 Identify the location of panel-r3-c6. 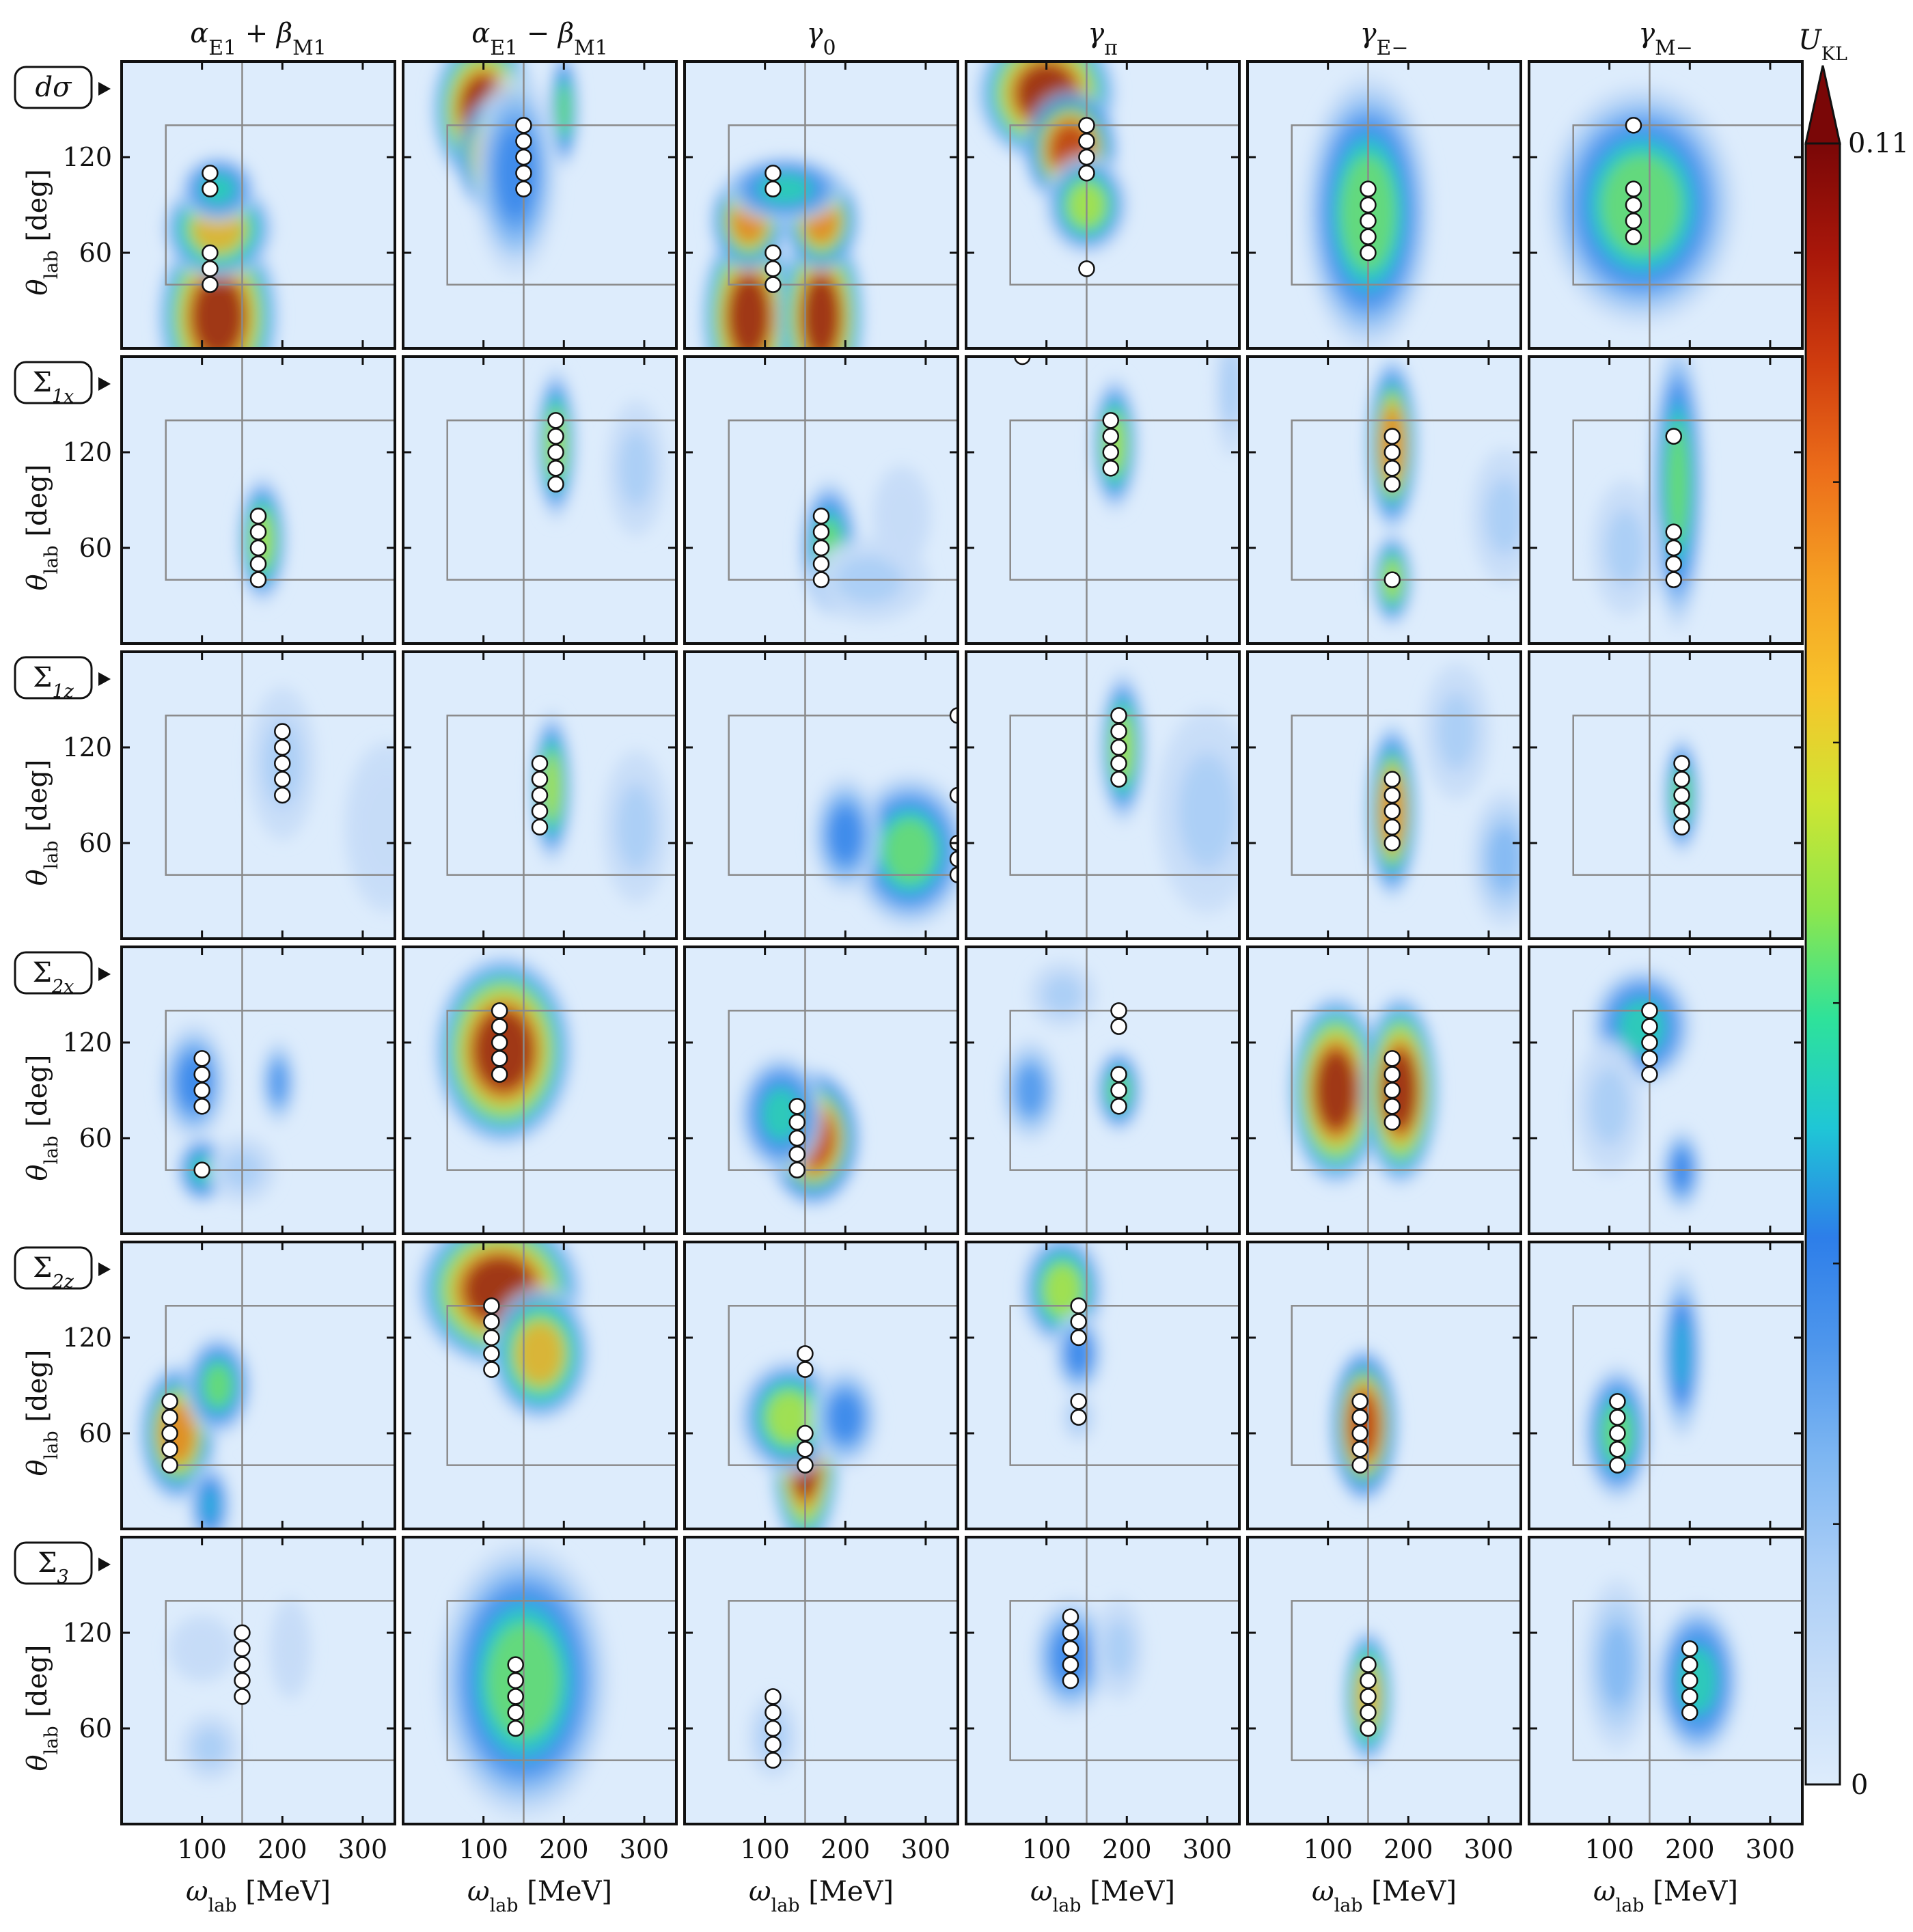
(1666, 795).